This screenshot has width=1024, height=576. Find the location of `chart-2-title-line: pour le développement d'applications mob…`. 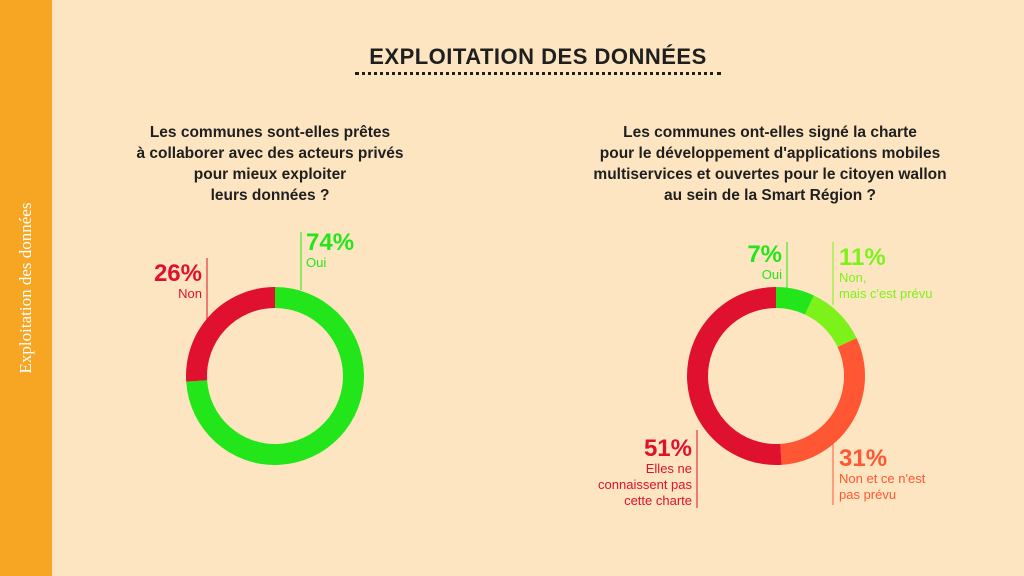

chart-2-title-line: pour le développement d'applications mob… is located at coordinates (770, 153).